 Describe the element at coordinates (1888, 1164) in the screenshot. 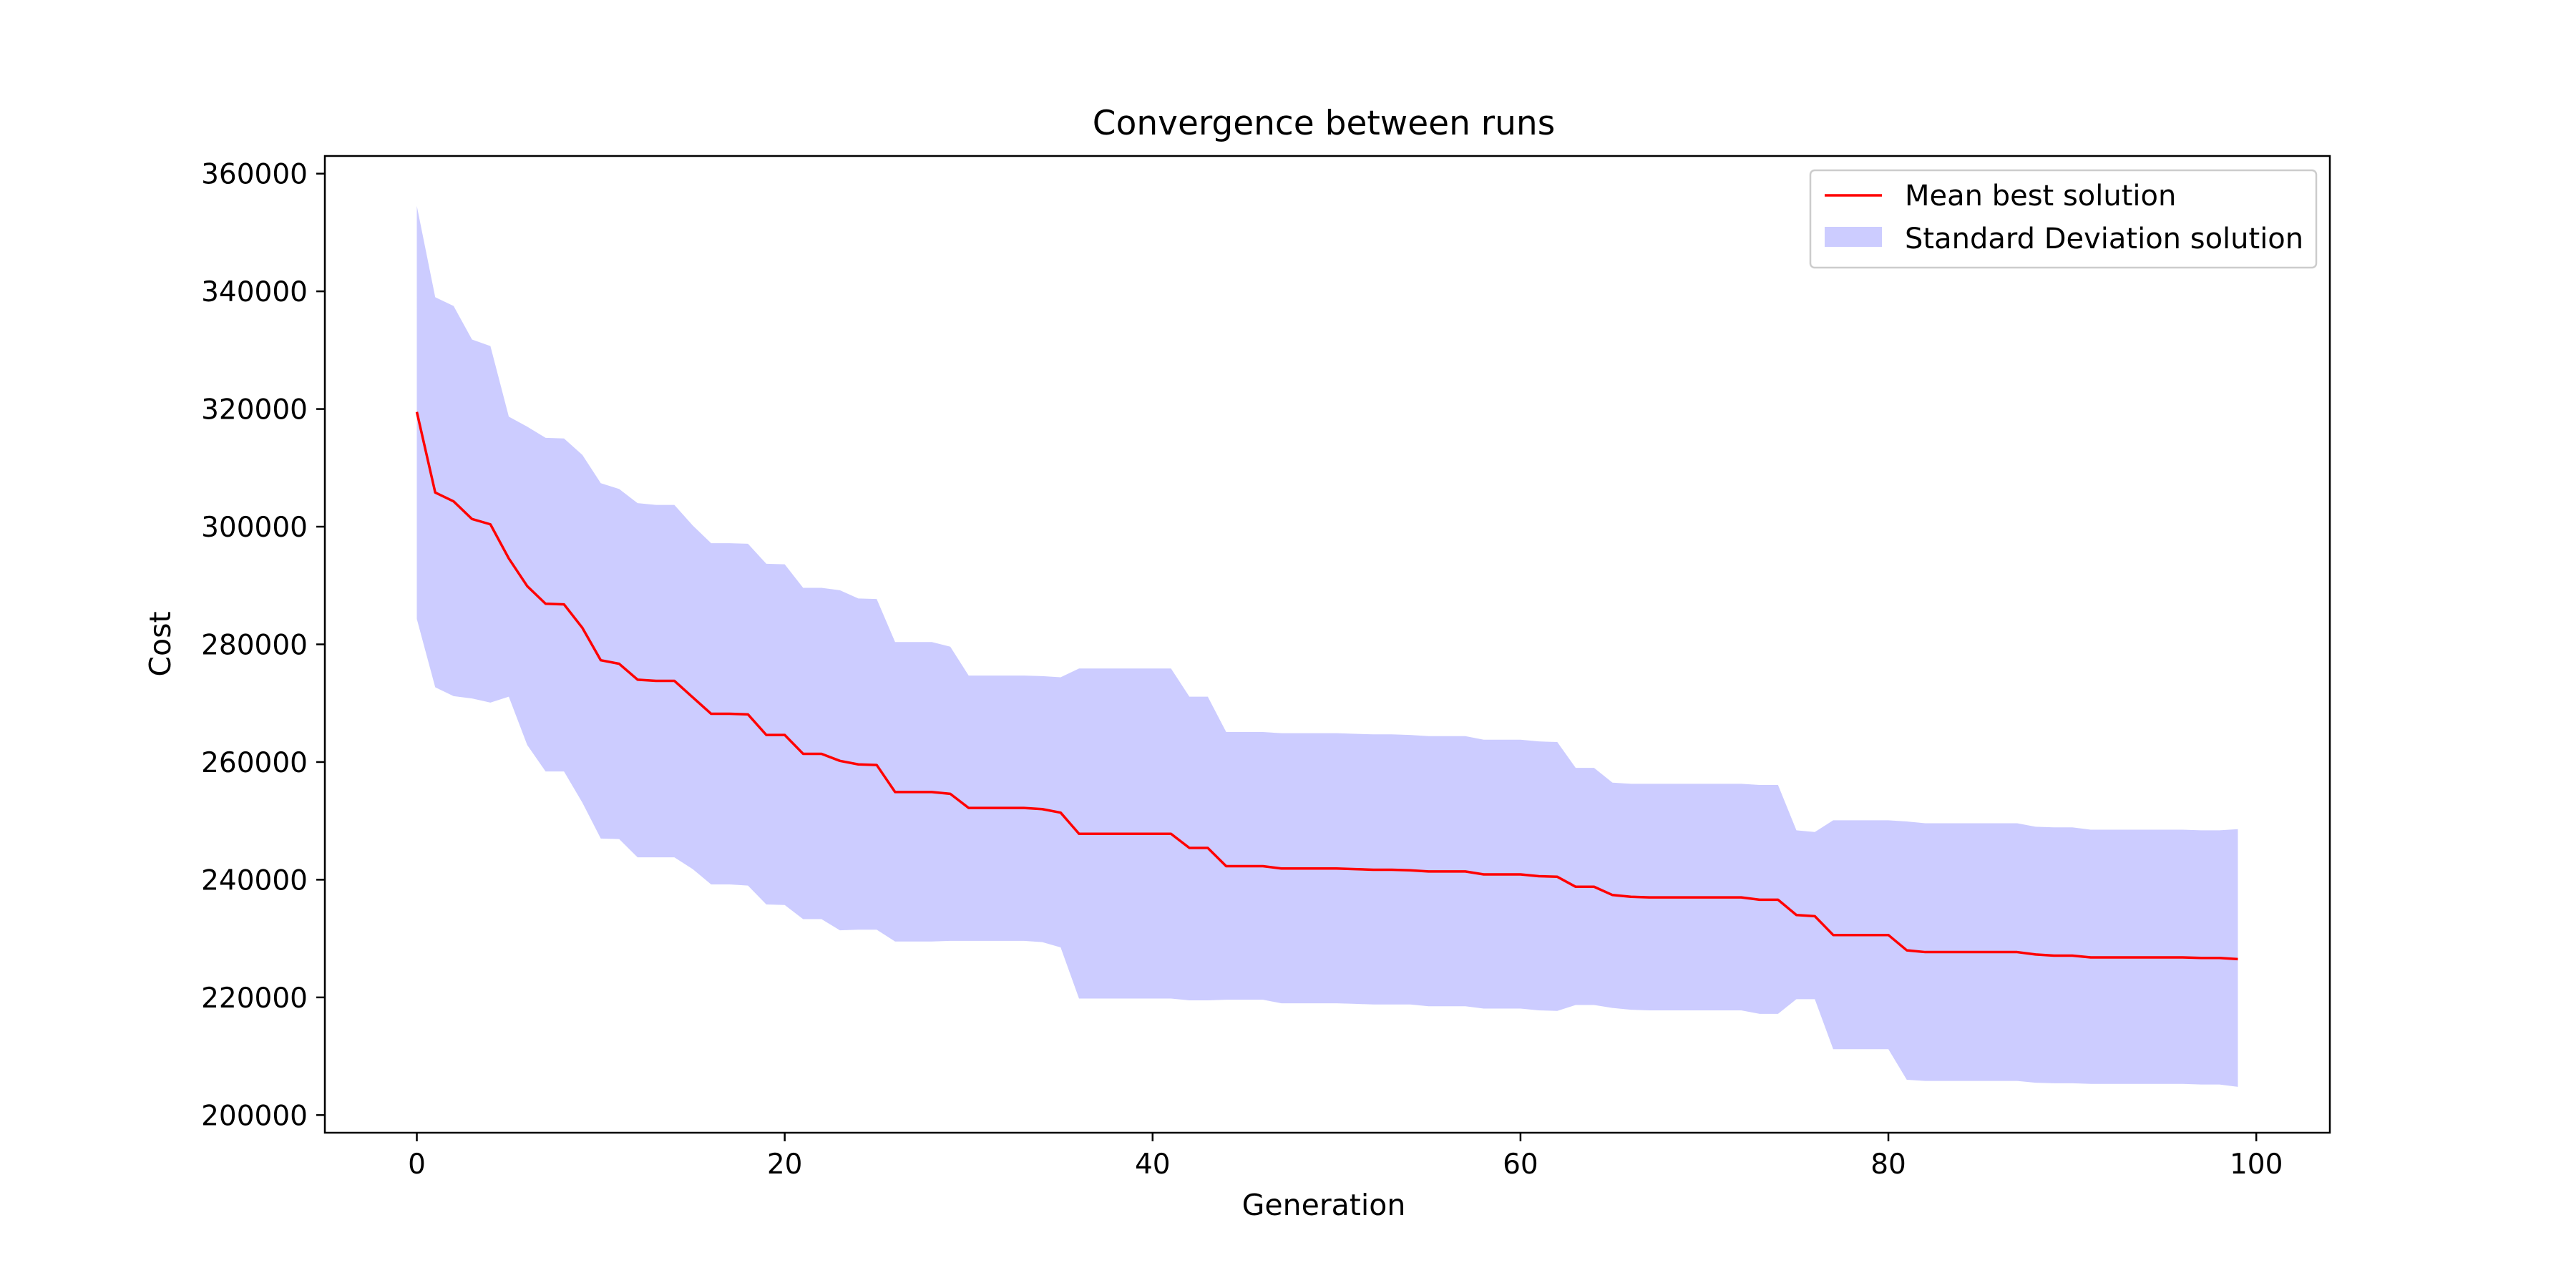

I see `x-tick-label: 80` at that location.